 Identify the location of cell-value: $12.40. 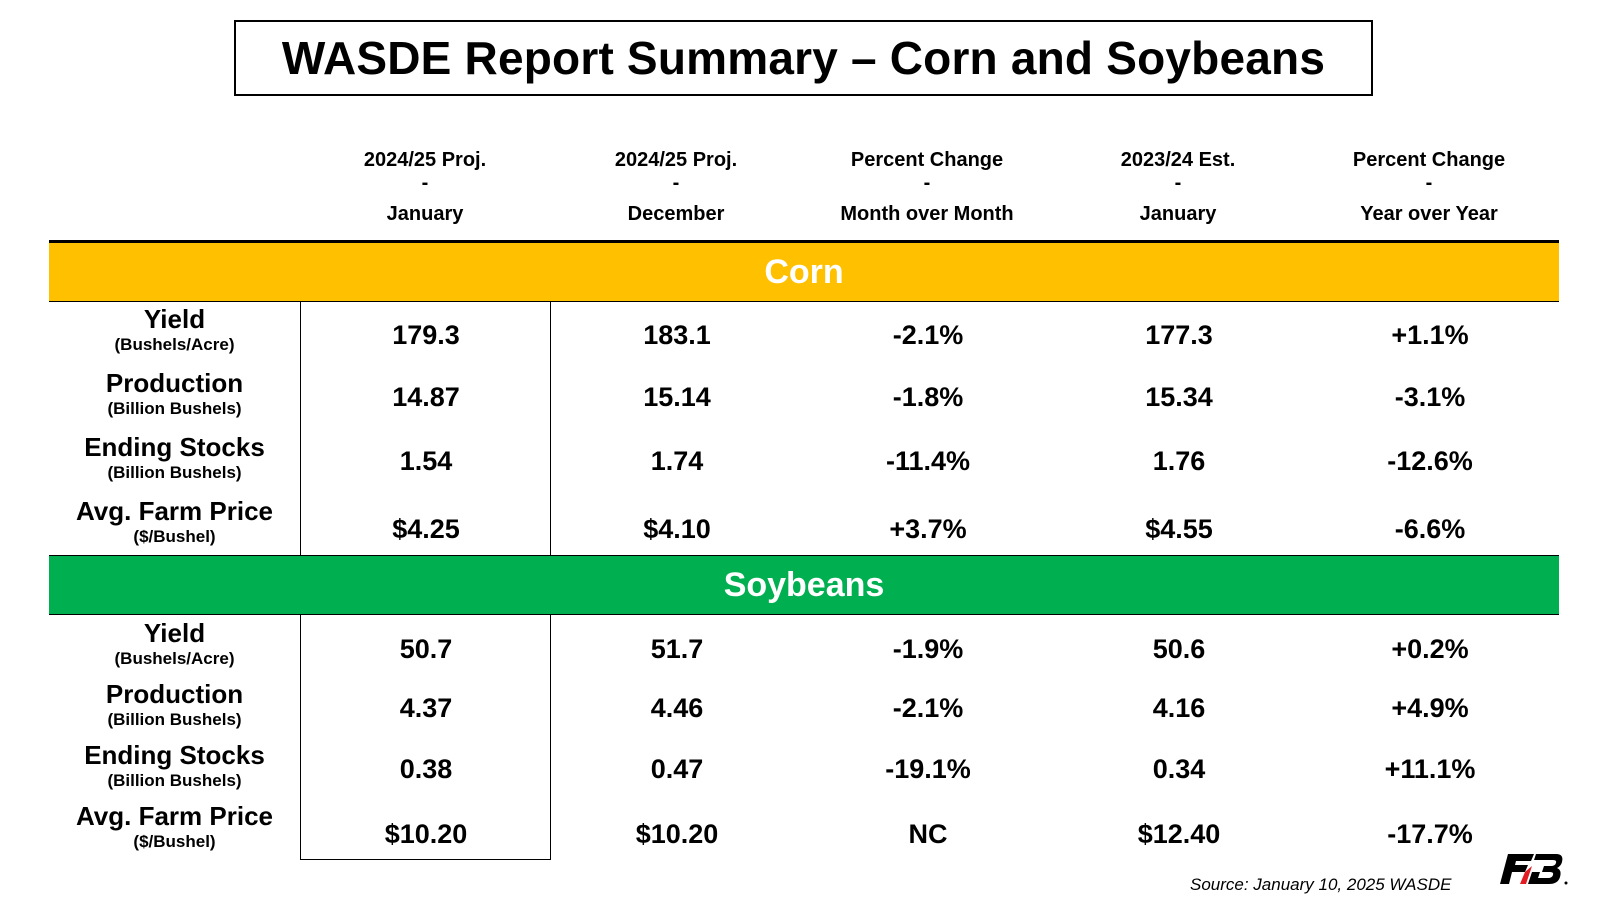
(1179, 834).